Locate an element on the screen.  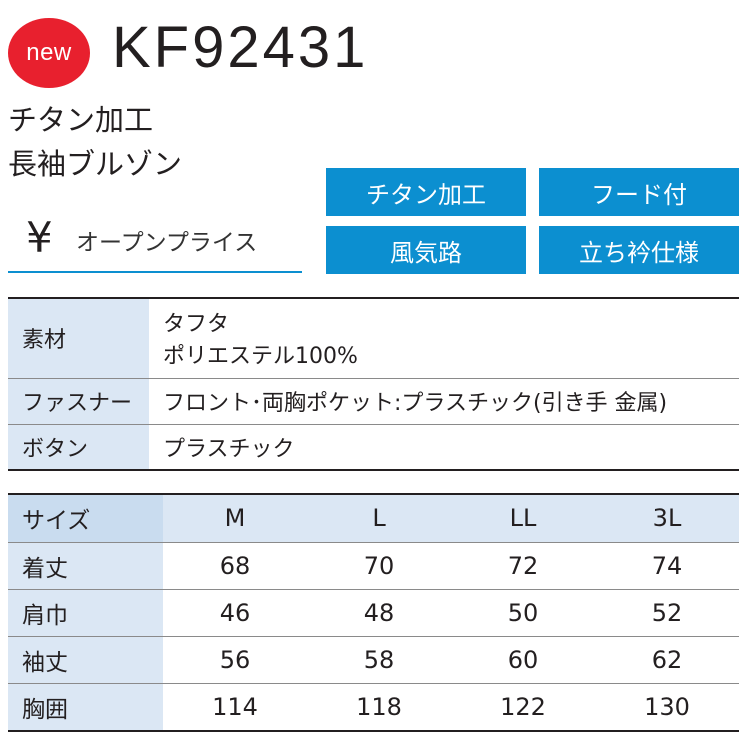
size-row: 肩巾 46 48 50 52 is located at coordinates (373, 613).